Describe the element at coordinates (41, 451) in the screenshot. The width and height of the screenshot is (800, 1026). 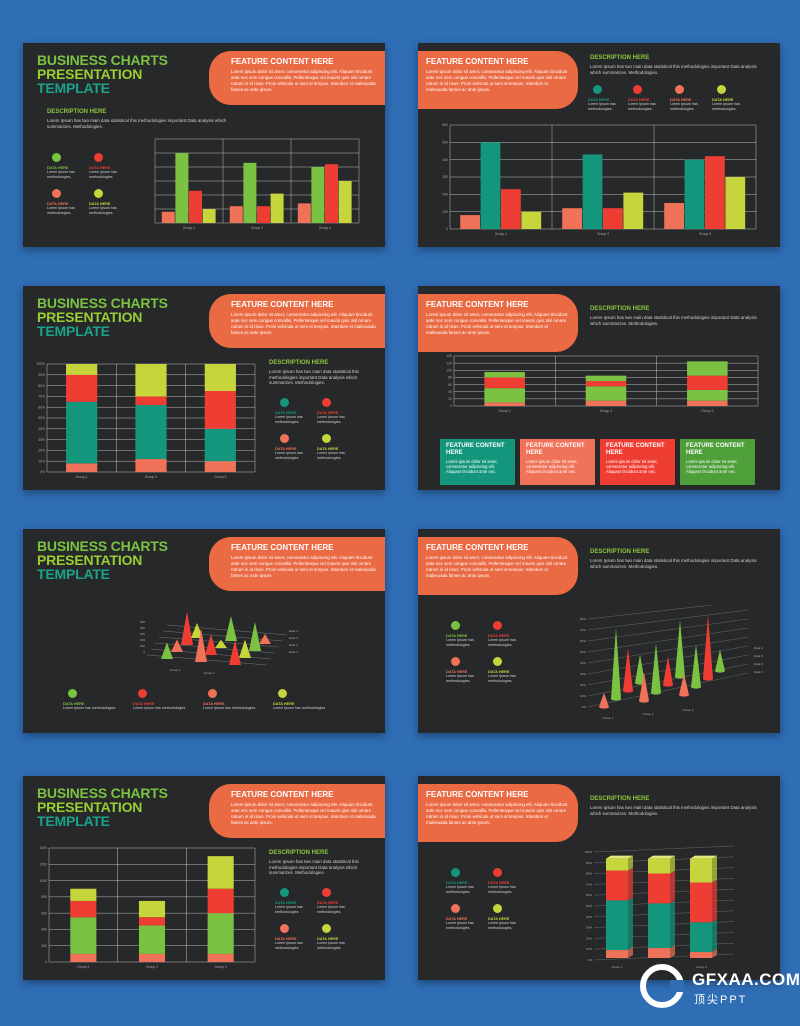
I see `y-tick-label: 20%` at that location.